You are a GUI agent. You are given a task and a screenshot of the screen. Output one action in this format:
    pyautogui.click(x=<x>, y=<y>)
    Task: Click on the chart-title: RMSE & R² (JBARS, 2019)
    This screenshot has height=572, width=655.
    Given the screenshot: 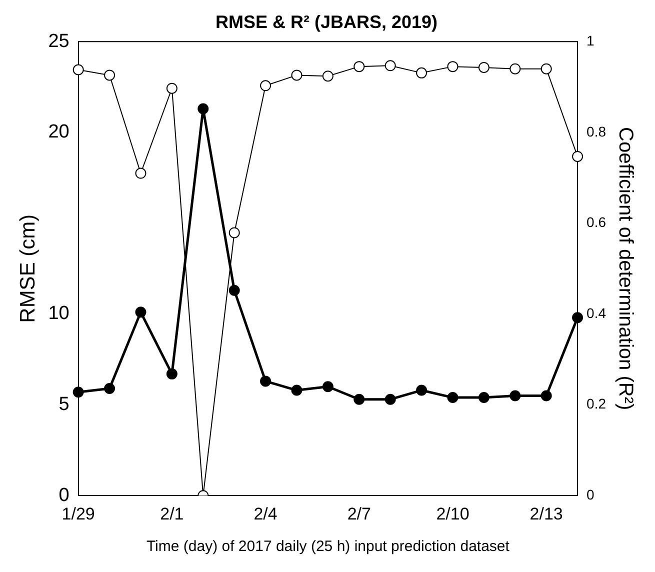 What is the action you would take?
    pyautogui.click(x=326, y=22)
    